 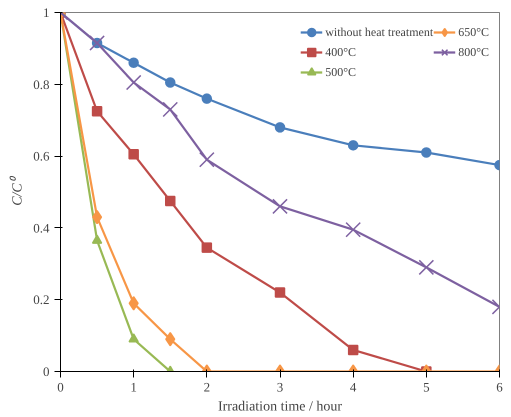 I want to click on legend-label: 800°C, so click(x=473, y=52).